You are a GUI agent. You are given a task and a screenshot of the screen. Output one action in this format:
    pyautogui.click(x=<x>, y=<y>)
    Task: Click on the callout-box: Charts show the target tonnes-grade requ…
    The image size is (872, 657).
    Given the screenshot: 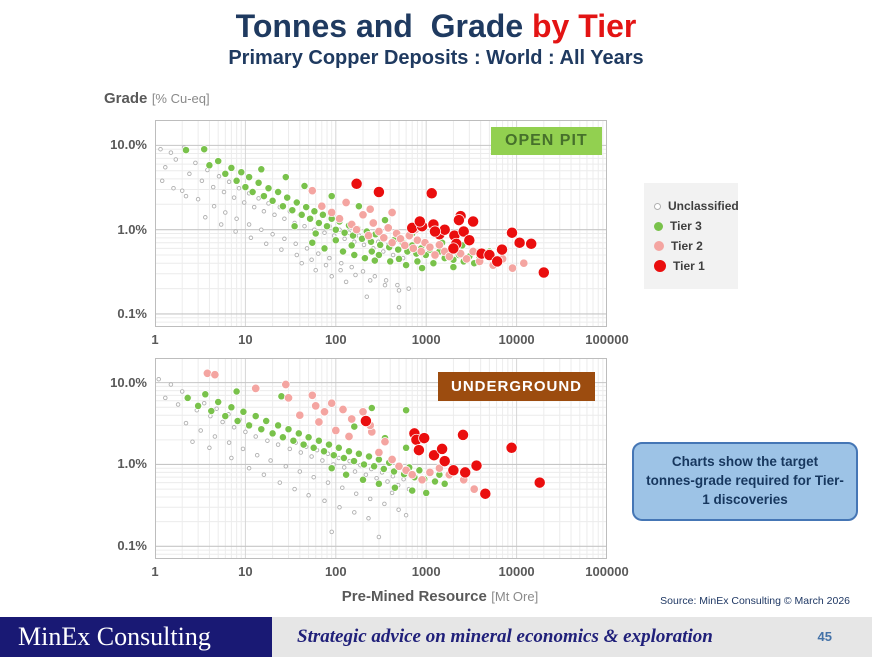 What is the action you would take?
    pyautogui.click(x=745, y=481)
    